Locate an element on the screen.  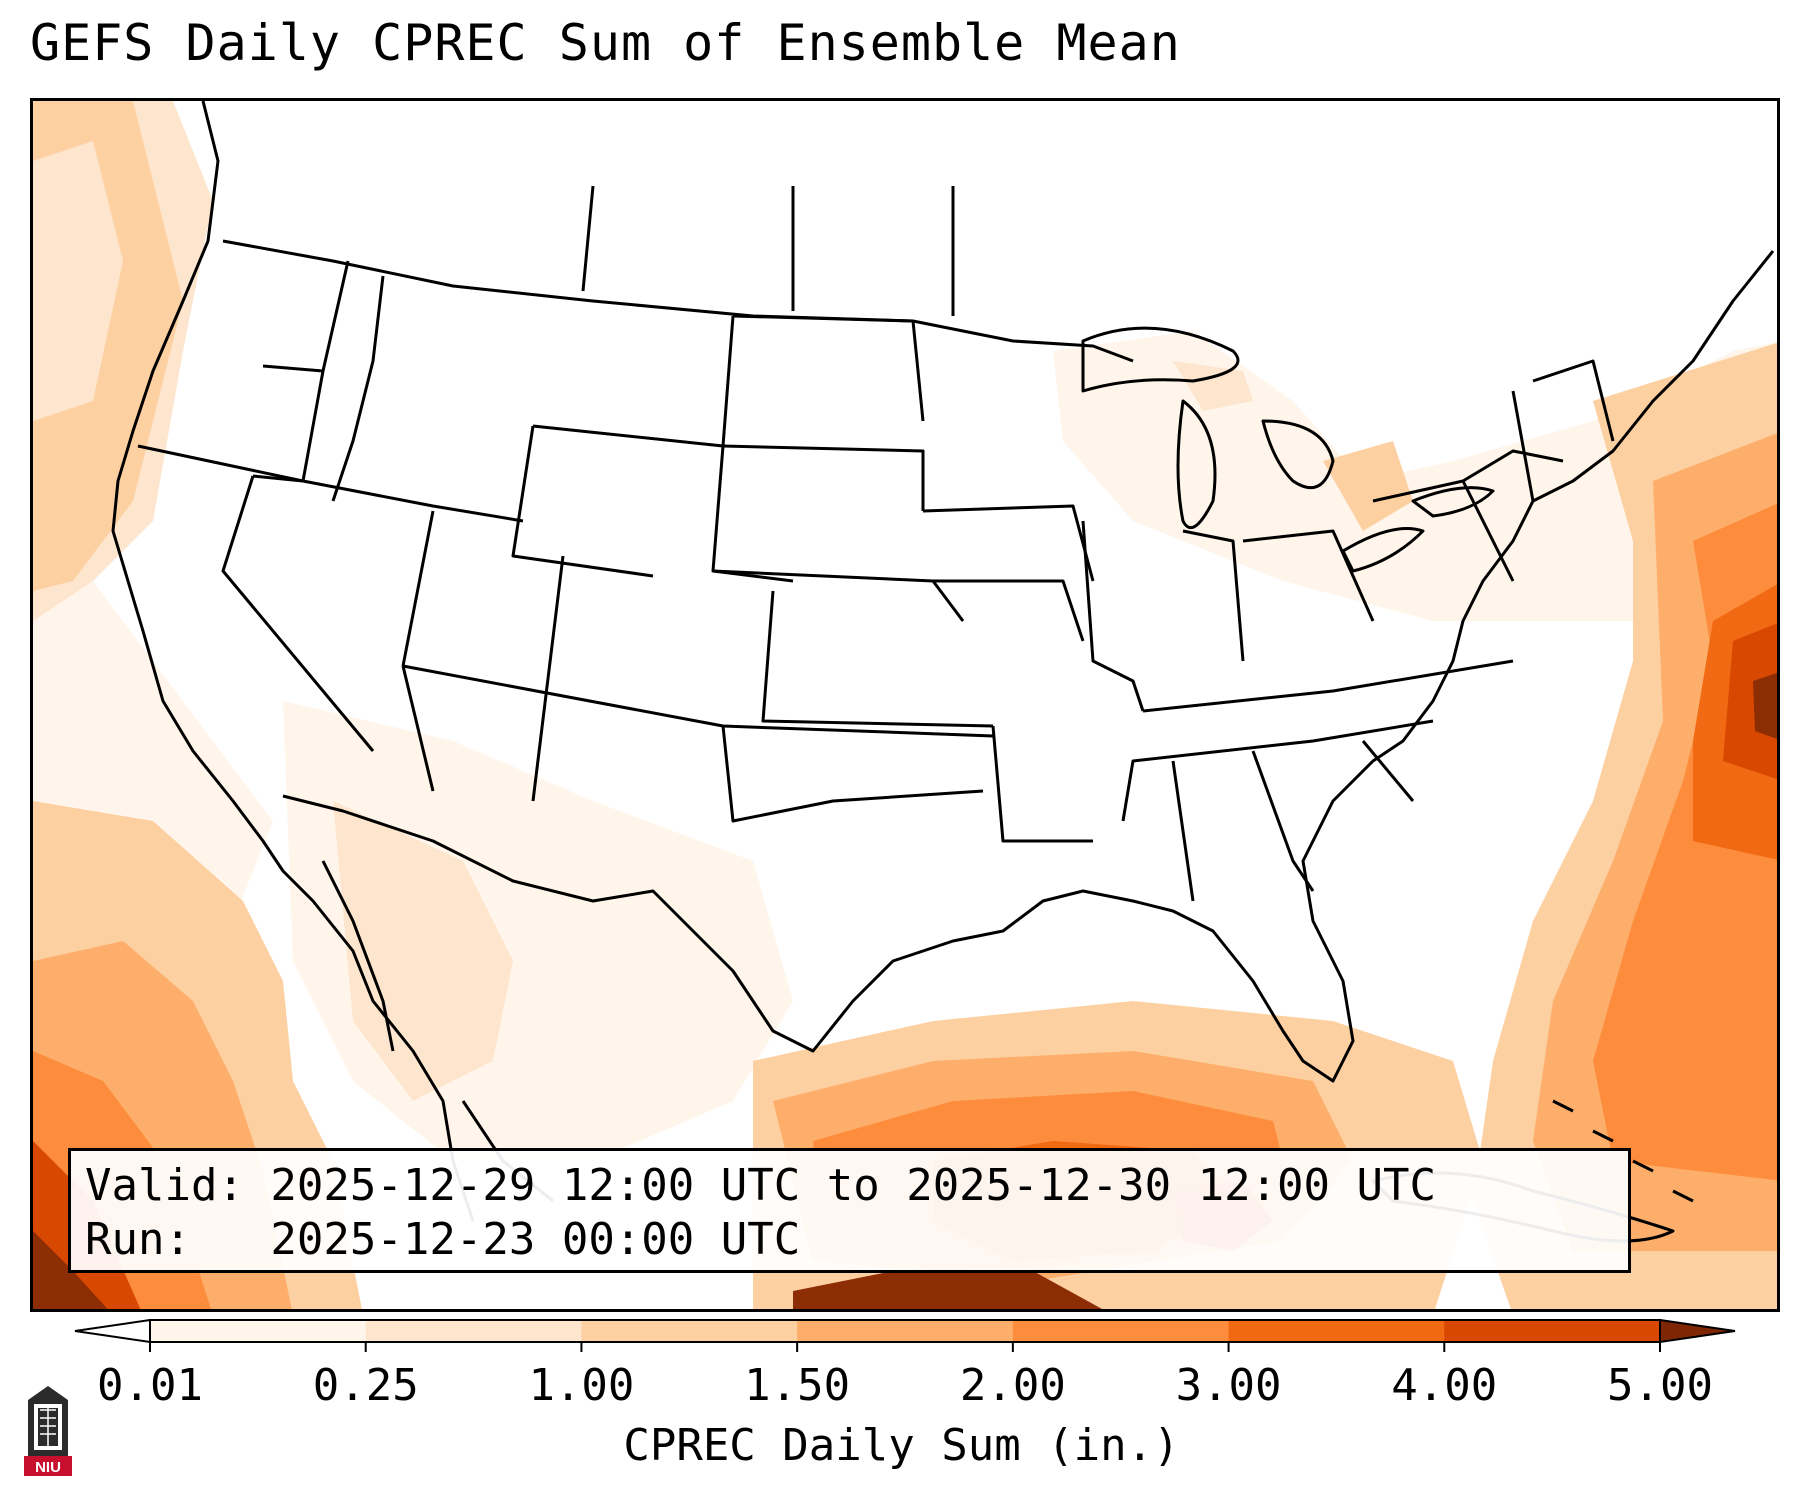
colorbar-over-extension is located at coordinates (1697, 1331).